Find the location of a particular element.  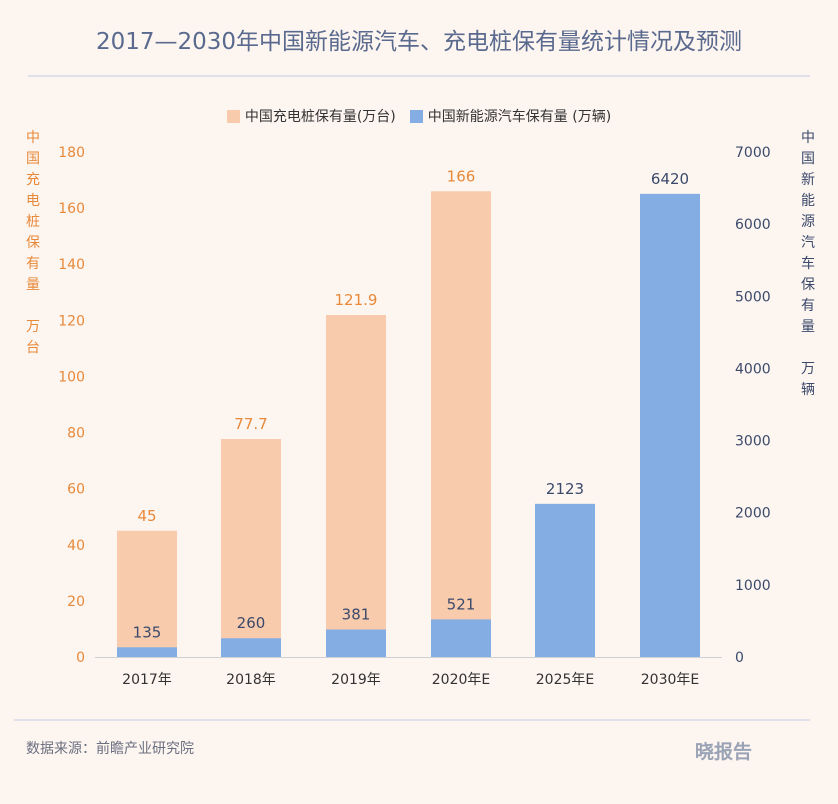

left-tick-label: 140 is located at coordinates (71, 265).